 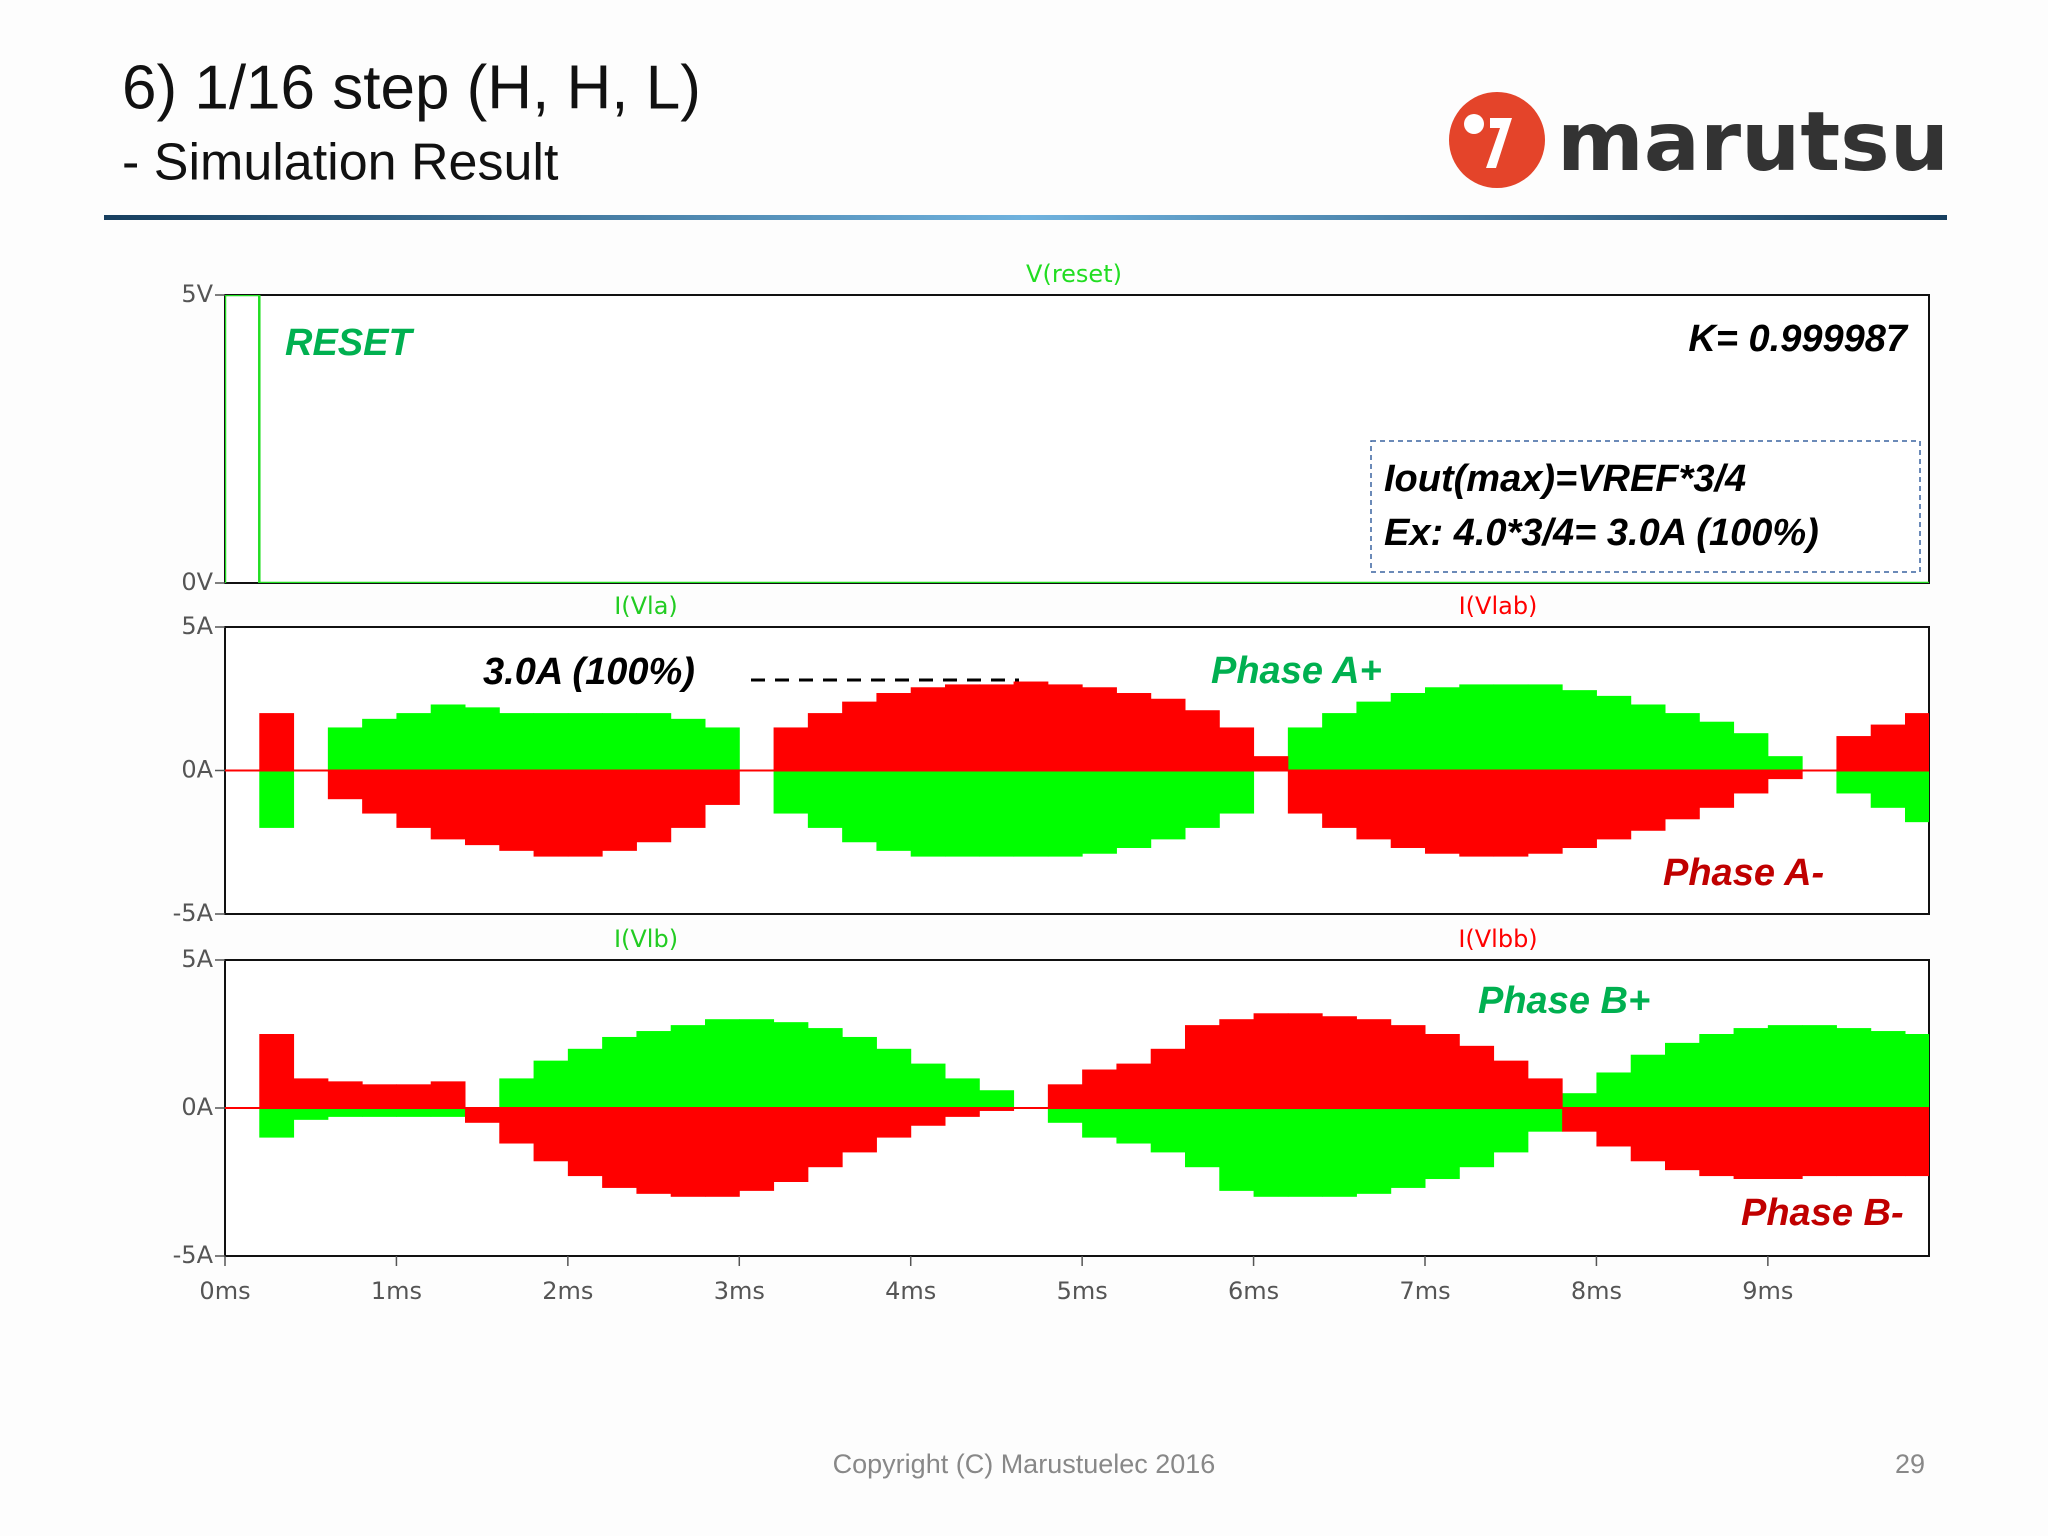 I want to click on series-label: I(Vlb), so click(x=646, y=939).